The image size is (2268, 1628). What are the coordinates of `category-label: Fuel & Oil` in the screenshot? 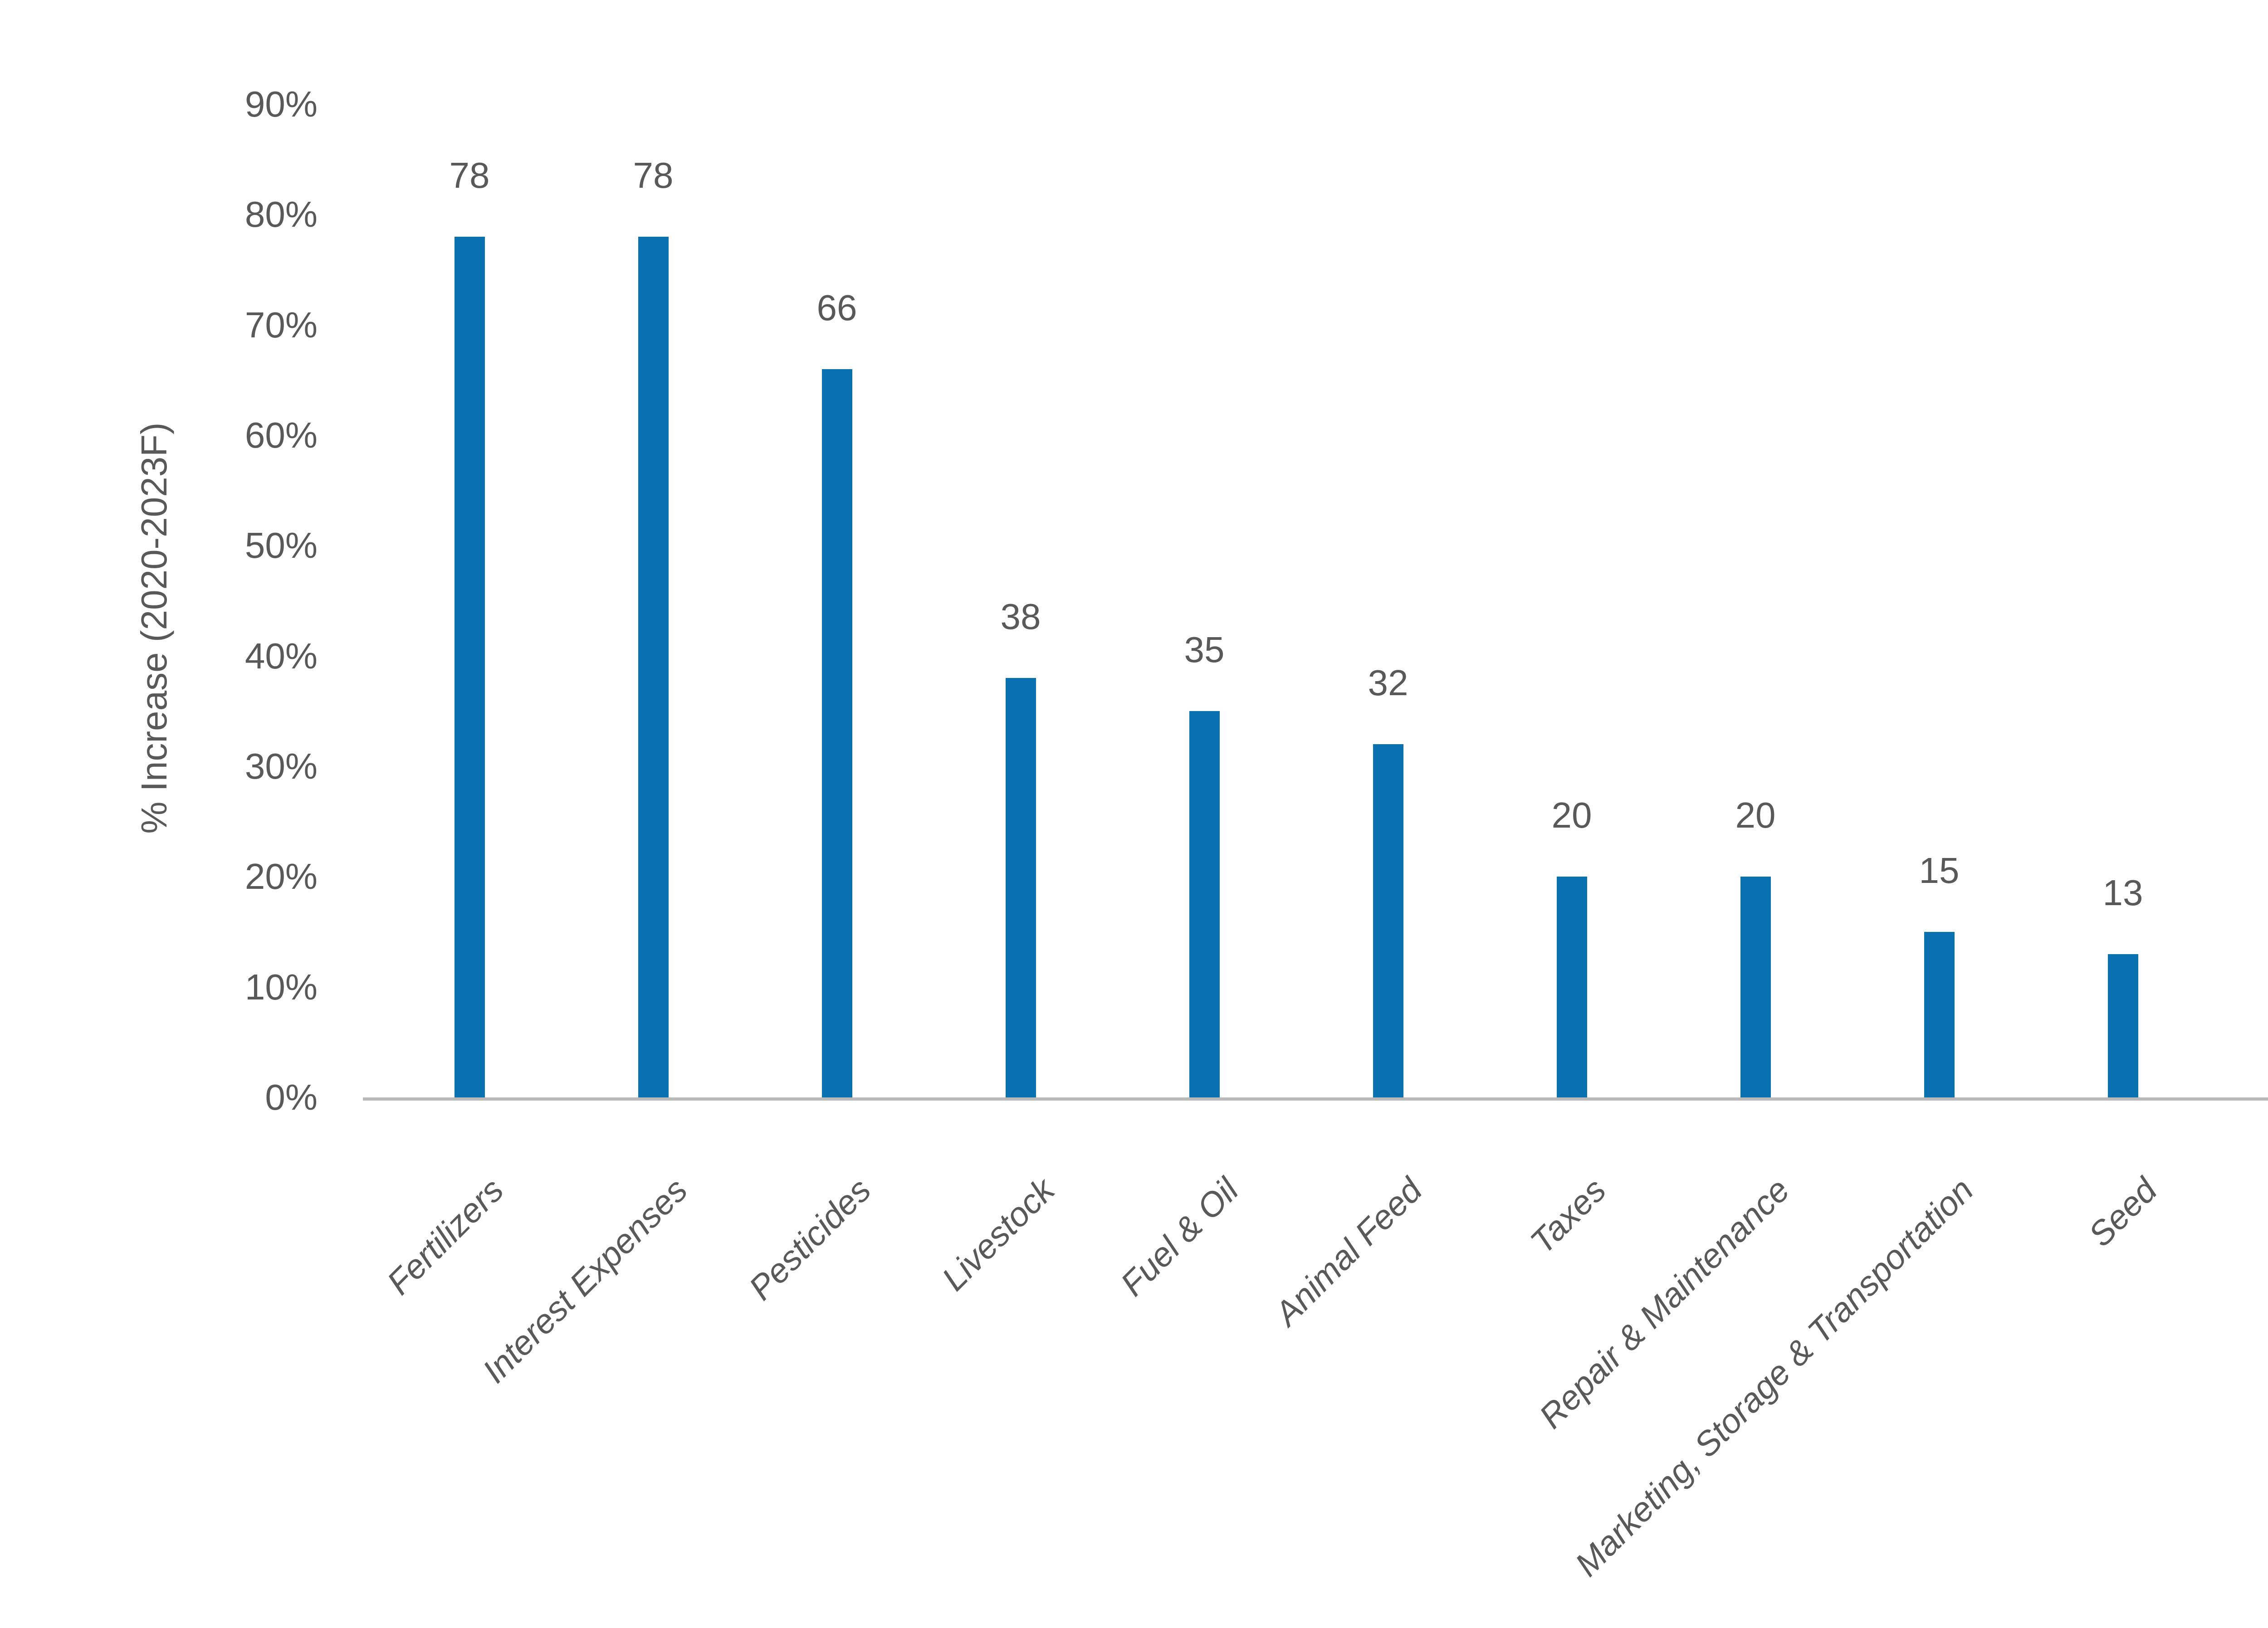 It's located at (1180, 1236).